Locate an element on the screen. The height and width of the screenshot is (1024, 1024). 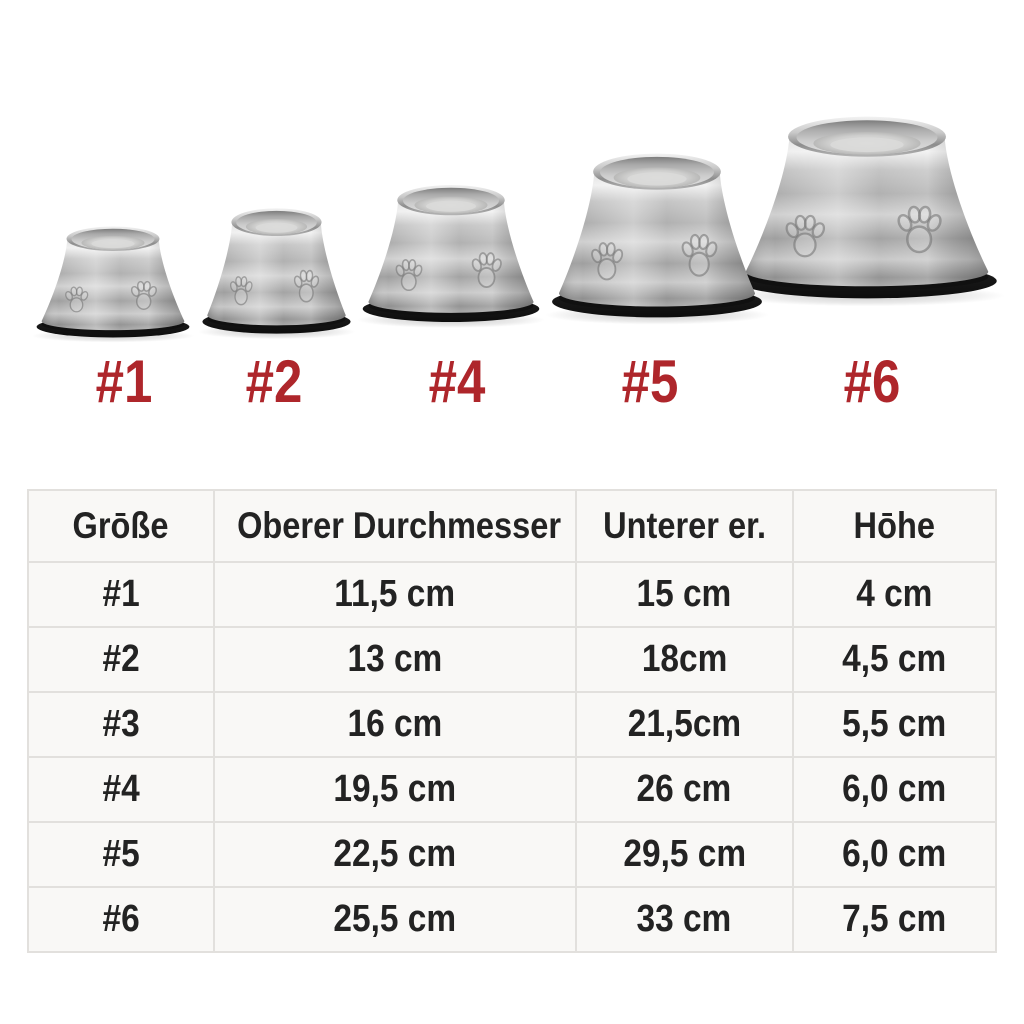
cell-height: 4 cm is located at coordinates (894, 594).